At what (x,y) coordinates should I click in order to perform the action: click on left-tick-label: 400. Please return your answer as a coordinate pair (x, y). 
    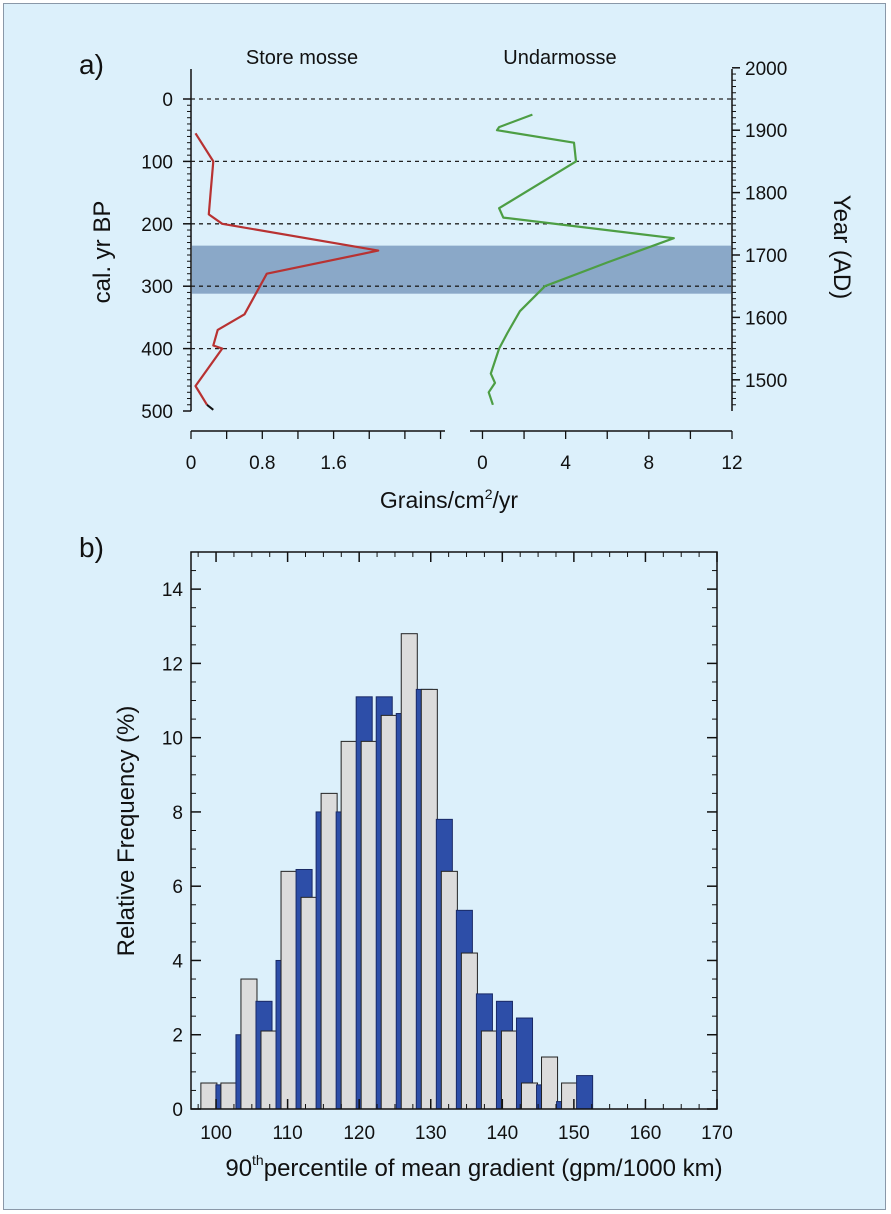
    Looking at the image, I should click on (157, 350).